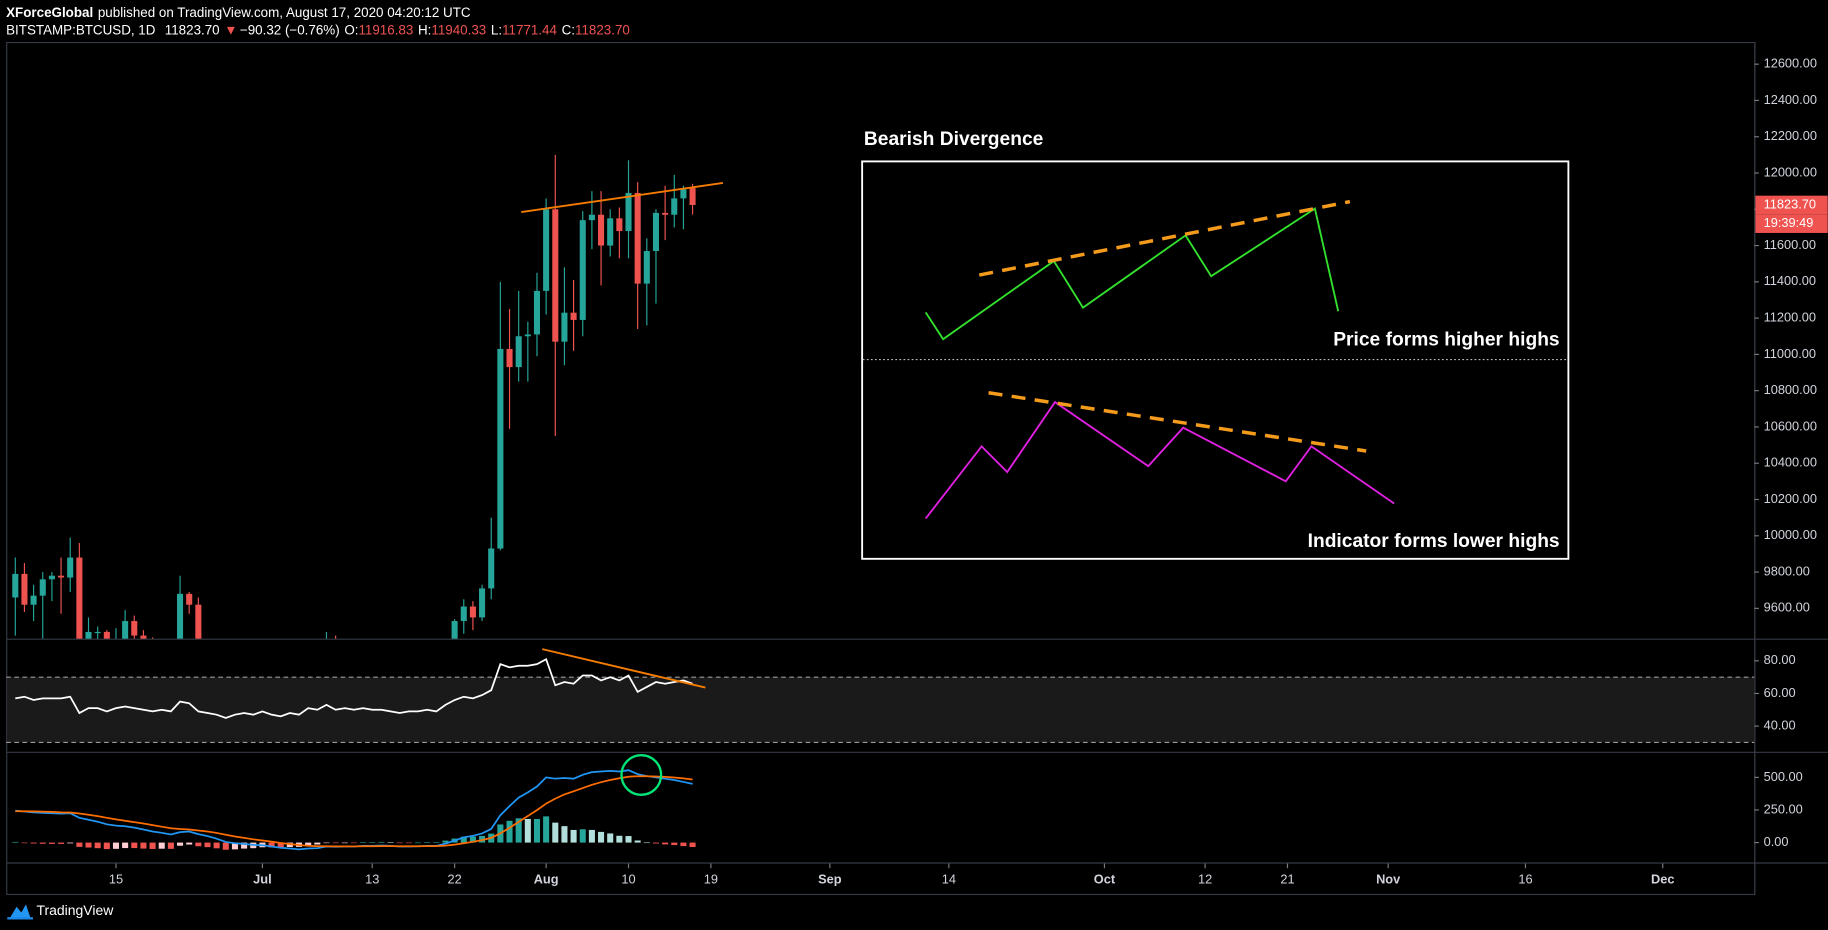  What do you see at coordinates (568, 29) in the screenshot?
I see `close-label: C:` at bounding box center [568, 29].